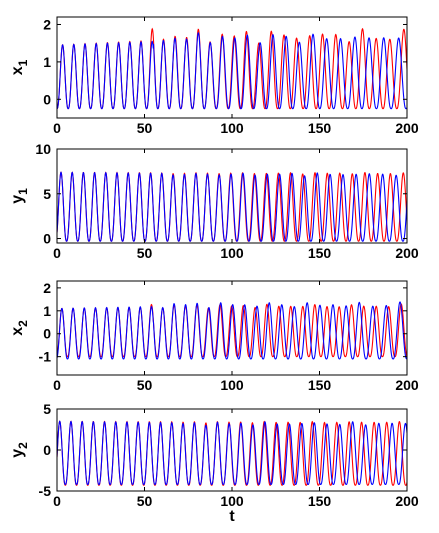 Image resolution: width=439 pixels, height=533 pixels. What do you see at coordinates (45, 491) in the screenshot?
I see `y-tick-label: -5` at bounding box center [45, 491].